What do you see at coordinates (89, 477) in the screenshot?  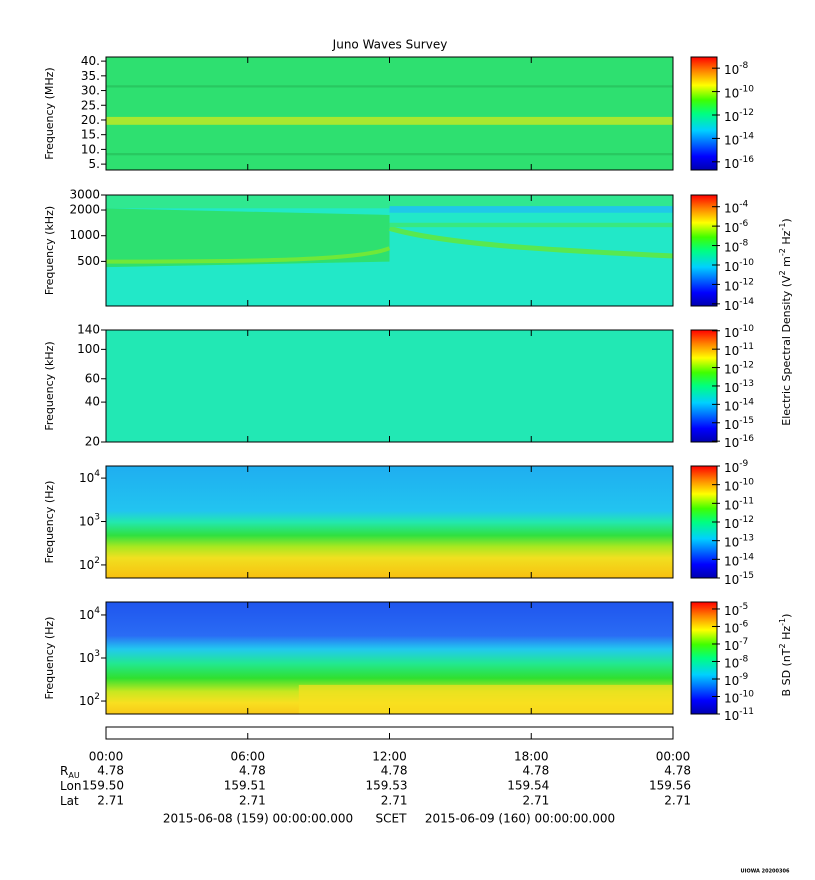 I see `y-tick-label: 10⁴` at bounding box center [89, 477].